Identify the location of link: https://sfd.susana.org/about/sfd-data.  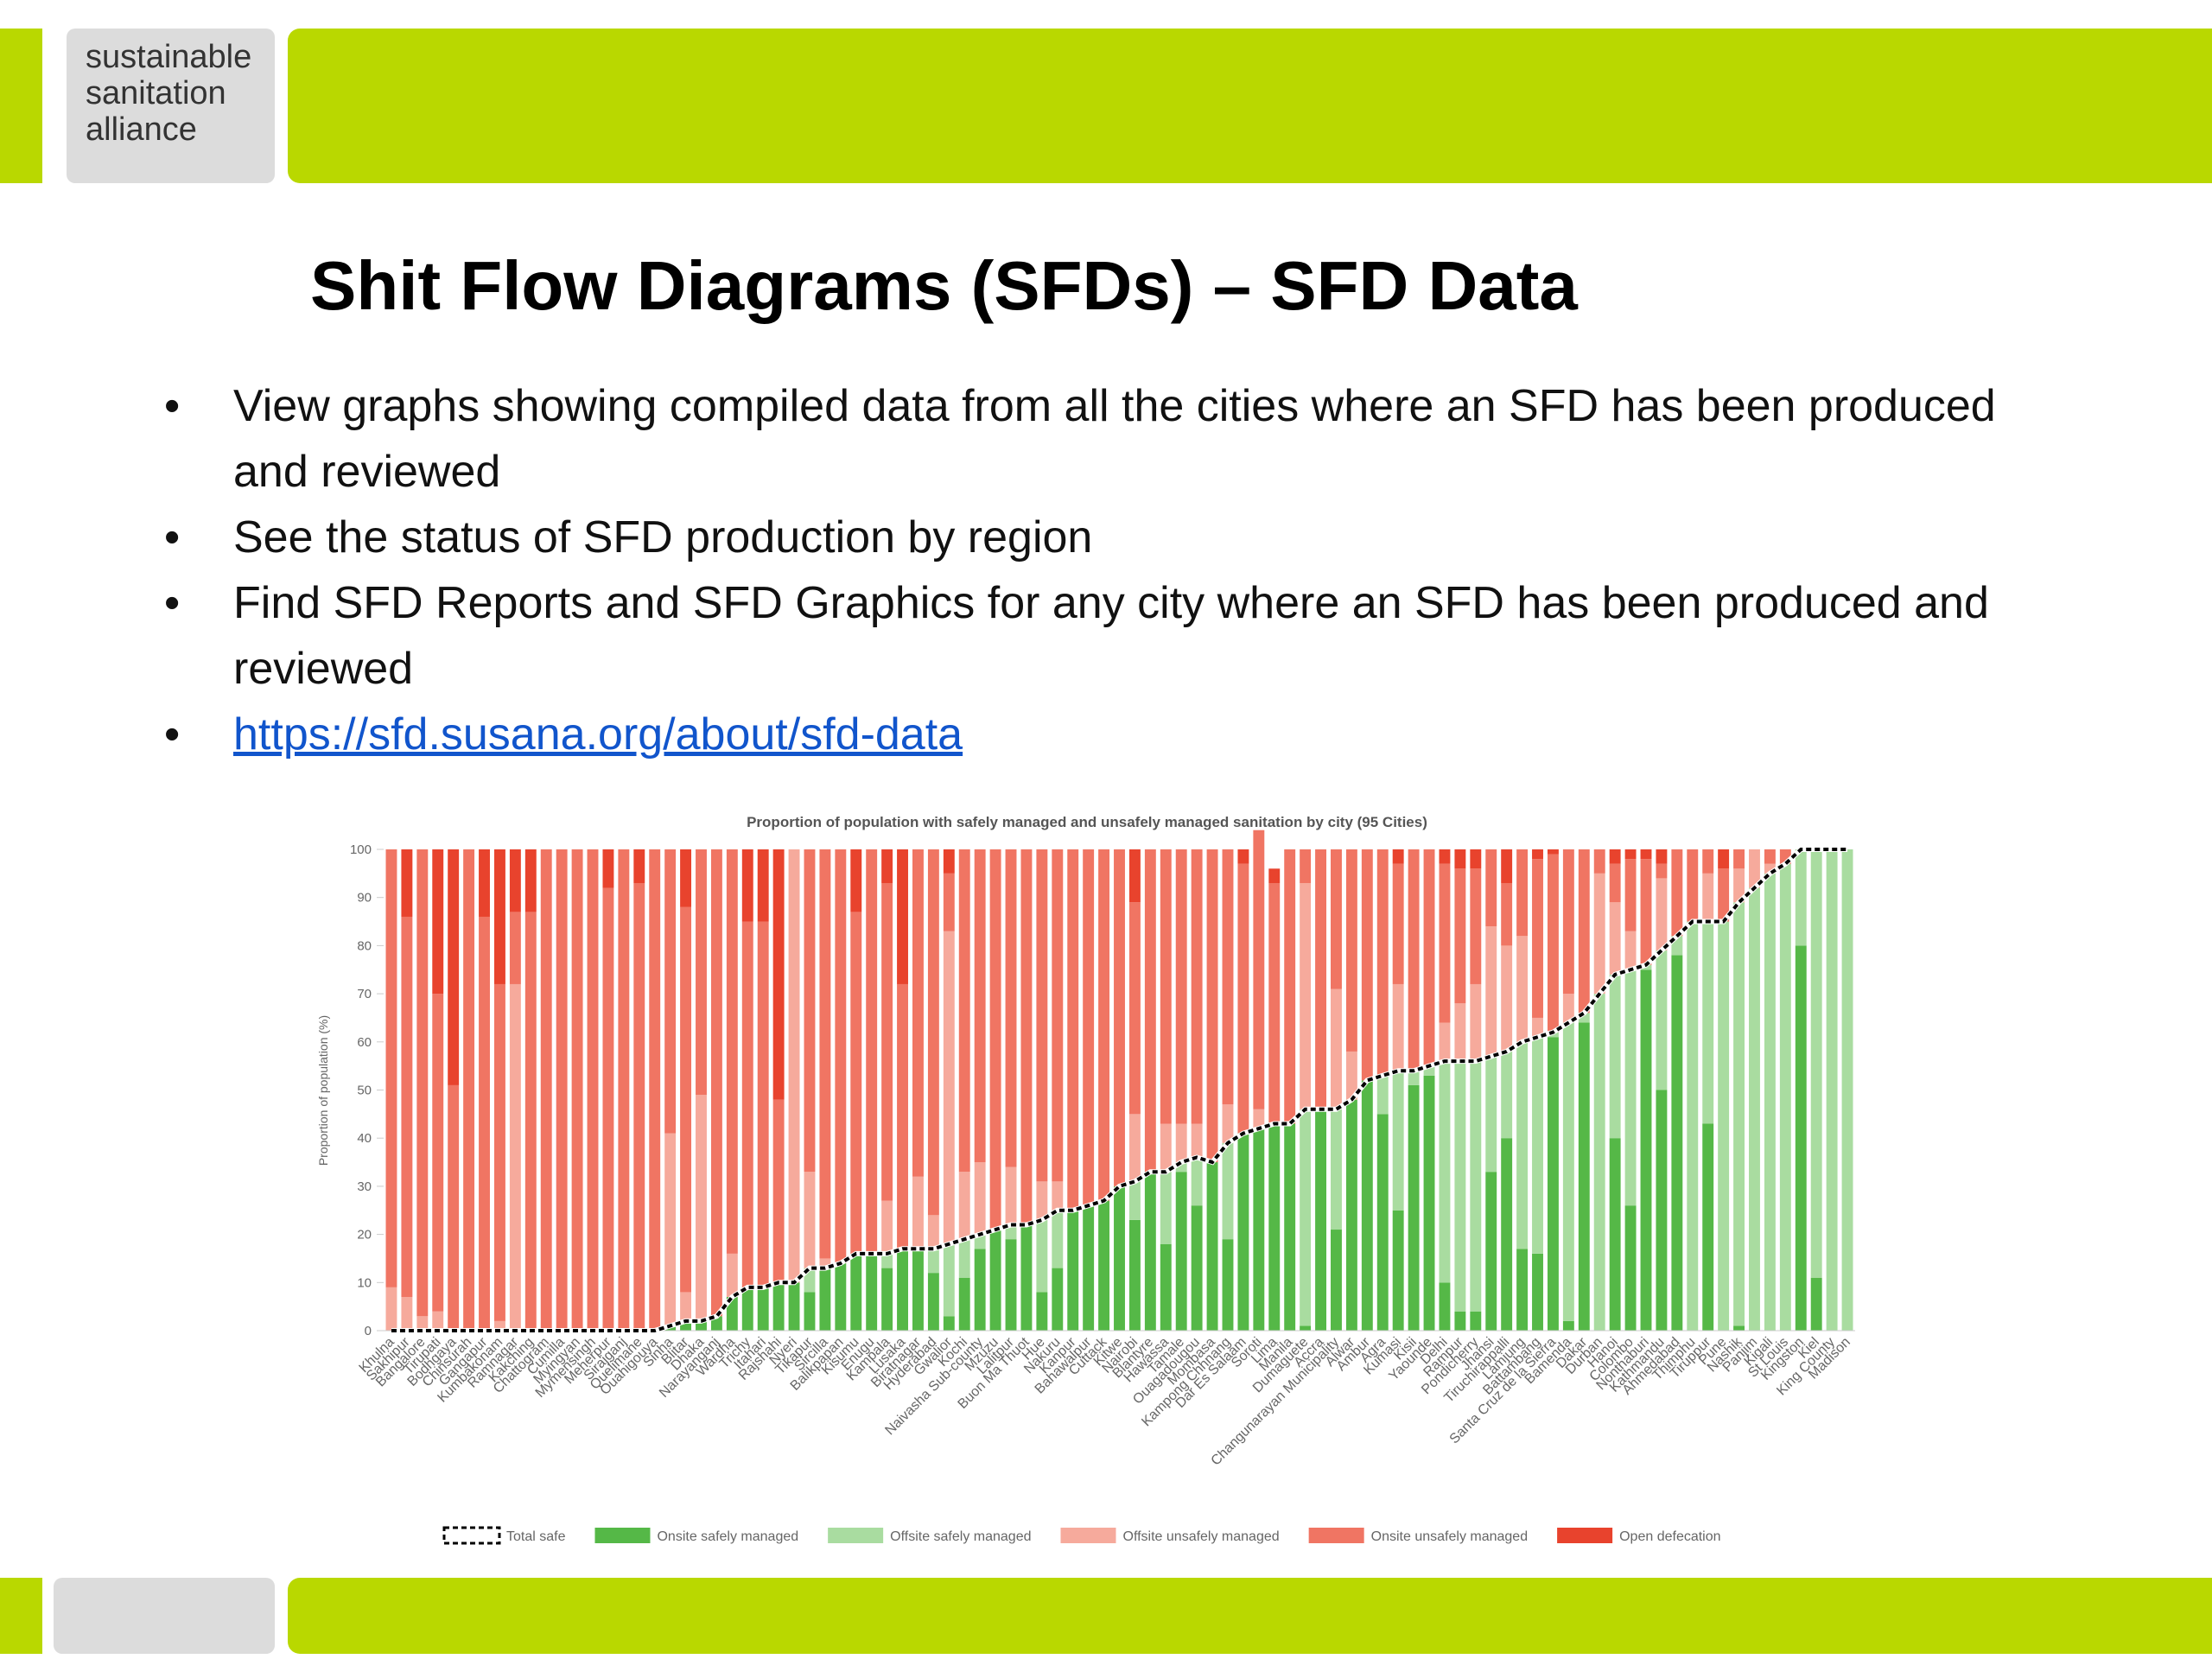
(598, 734).